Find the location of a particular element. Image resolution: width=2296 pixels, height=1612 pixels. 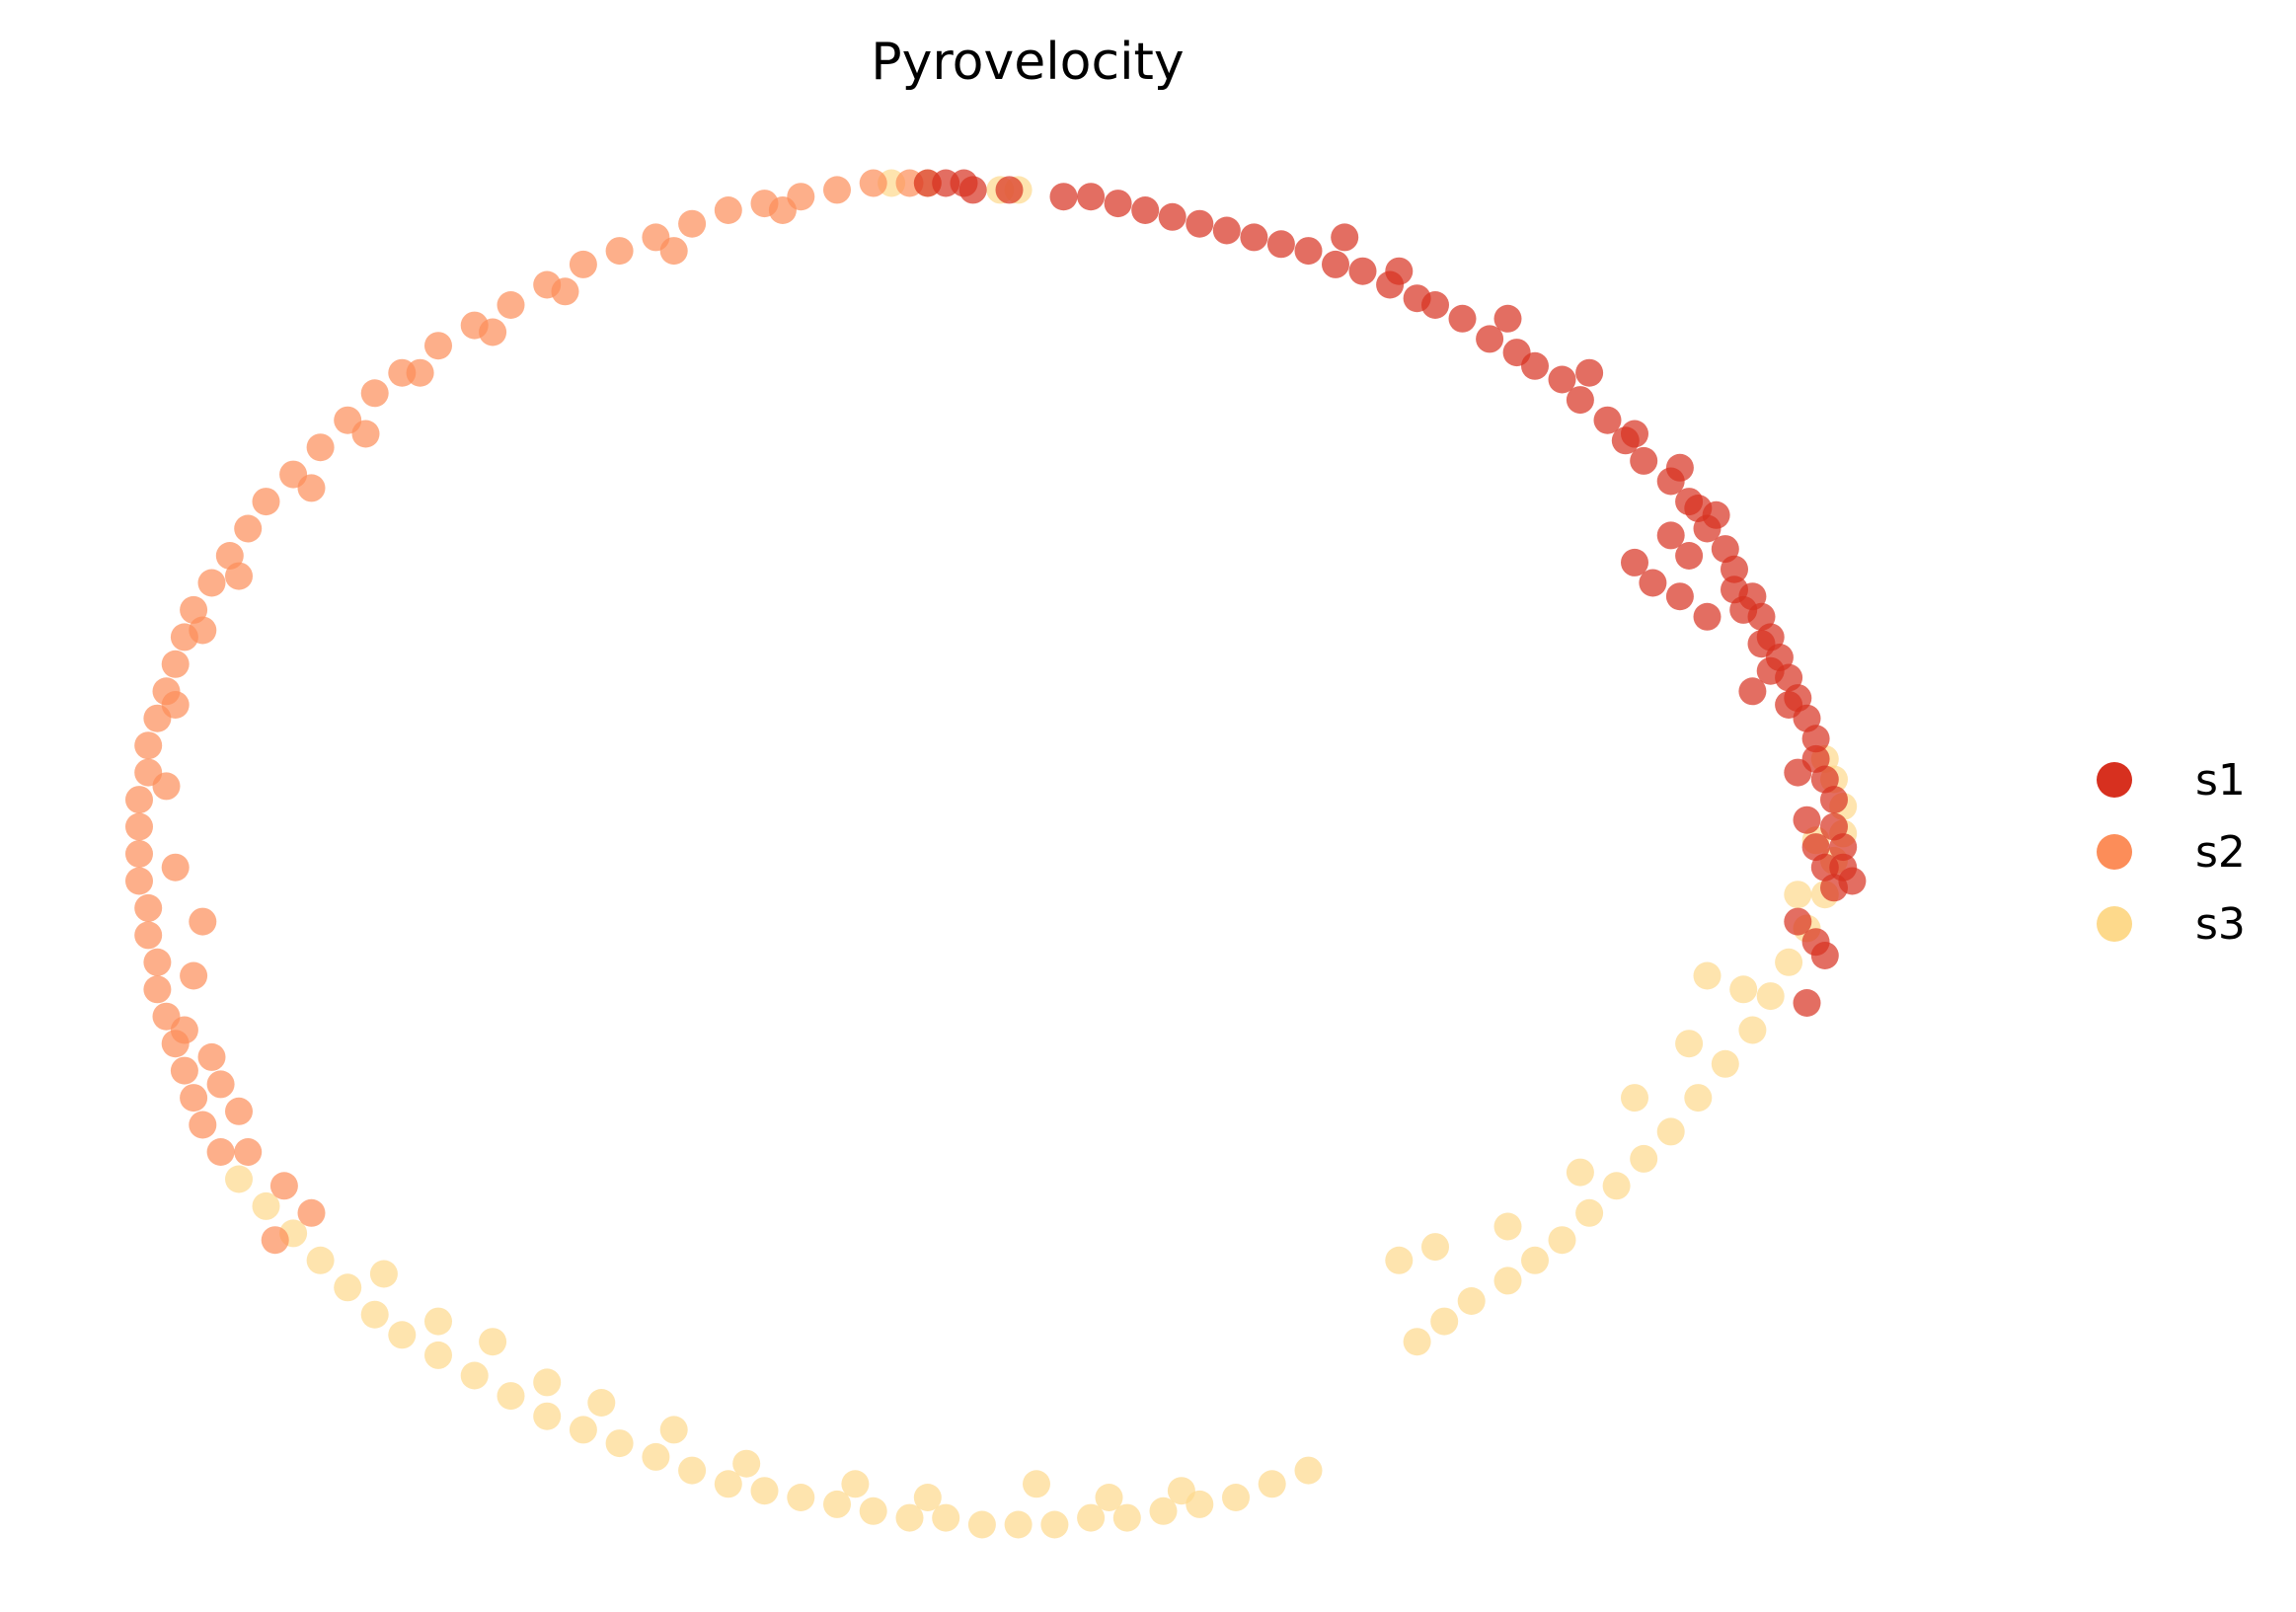

legend-label-s2: s2 is located at coordinates (2220, 853).